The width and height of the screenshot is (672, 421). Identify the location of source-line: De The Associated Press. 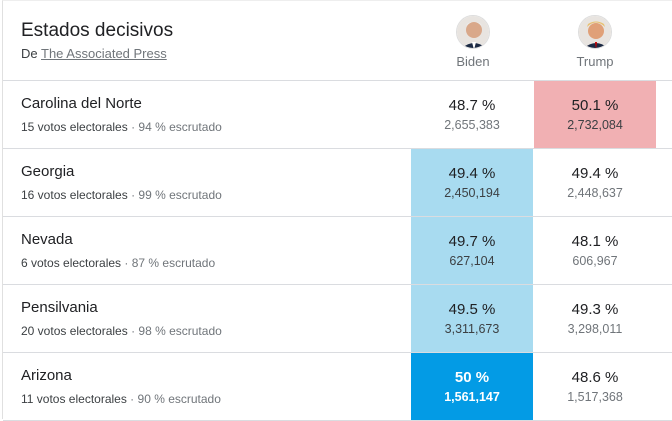
(94, 53).